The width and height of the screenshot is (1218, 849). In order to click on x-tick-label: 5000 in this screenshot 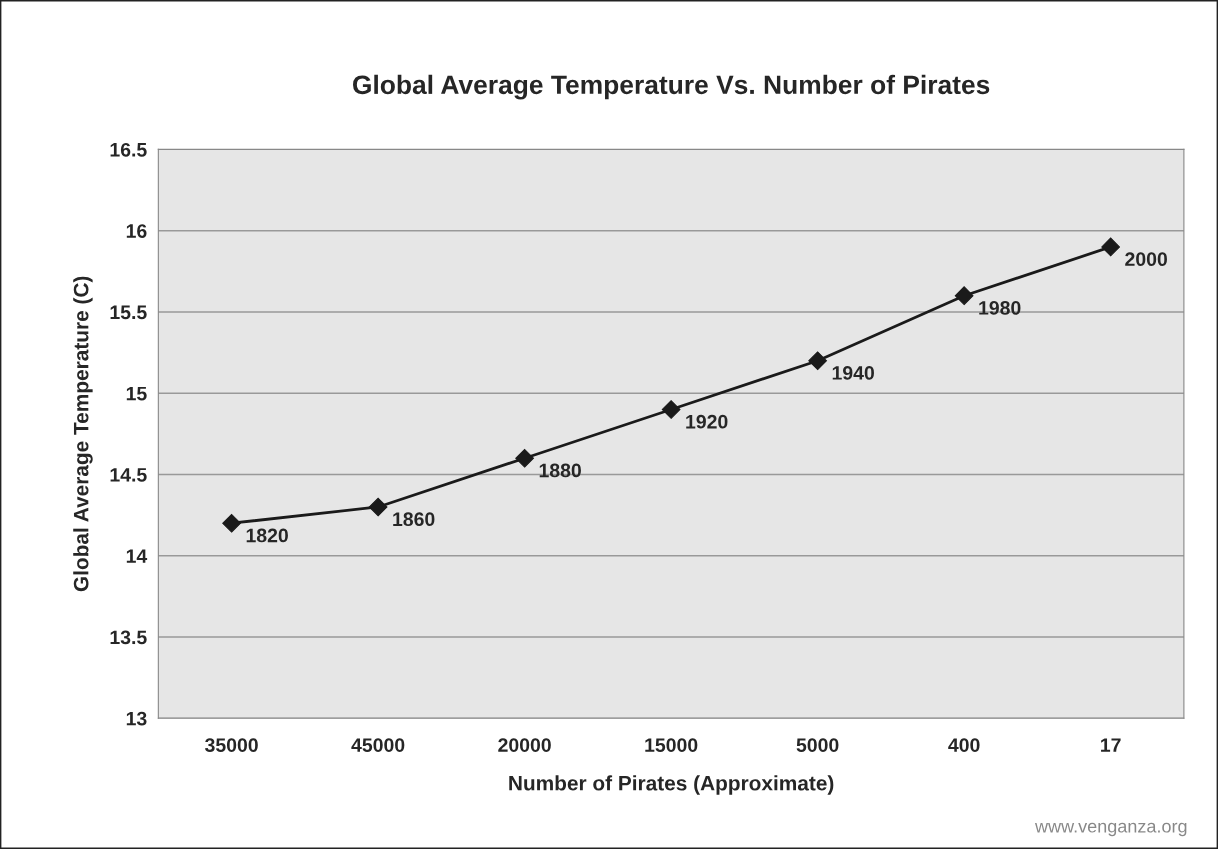, I will do `click(817, 745)`.